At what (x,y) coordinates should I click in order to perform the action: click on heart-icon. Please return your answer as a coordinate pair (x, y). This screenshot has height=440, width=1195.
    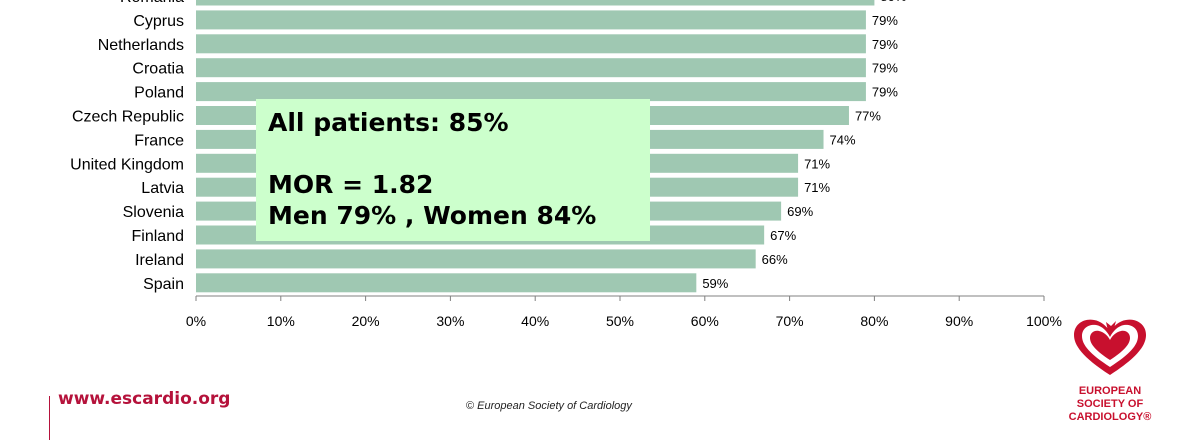
    Looking at the image, I should click on (1110, 347).